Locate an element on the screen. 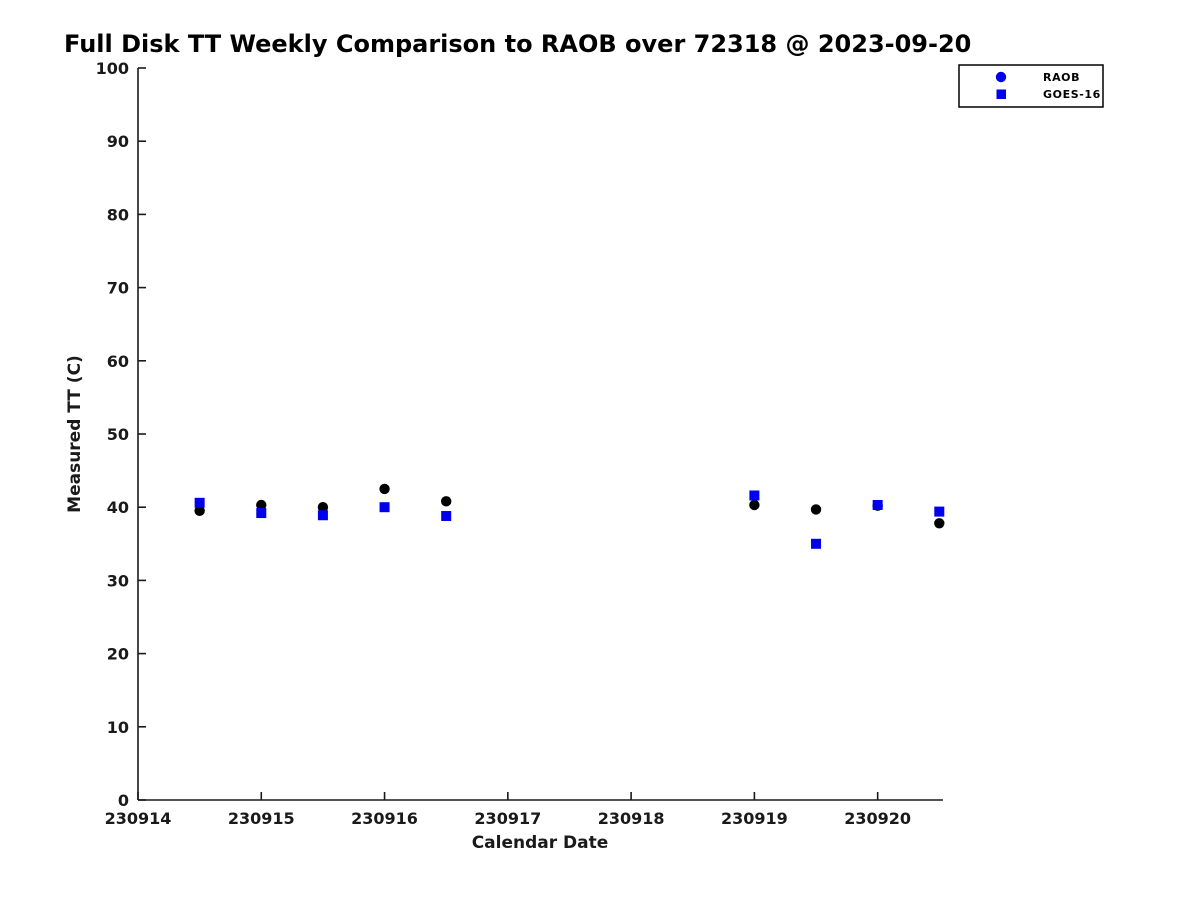  y-tick-label: 60 is located at coordinates (118, 361).